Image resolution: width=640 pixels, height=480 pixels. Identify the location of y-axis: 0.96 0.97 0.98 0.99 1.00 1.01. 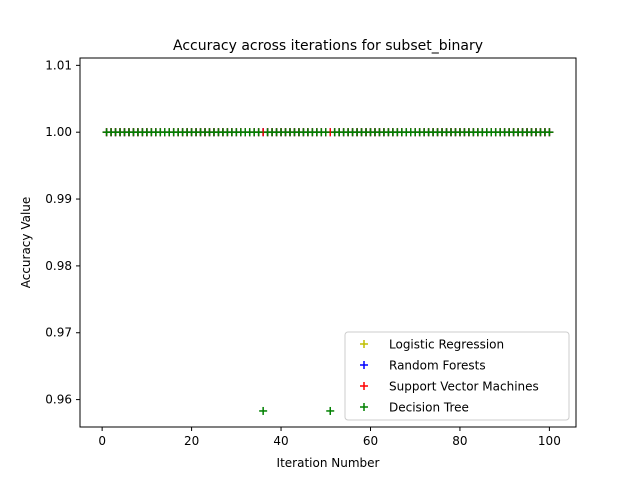
(62, 232).